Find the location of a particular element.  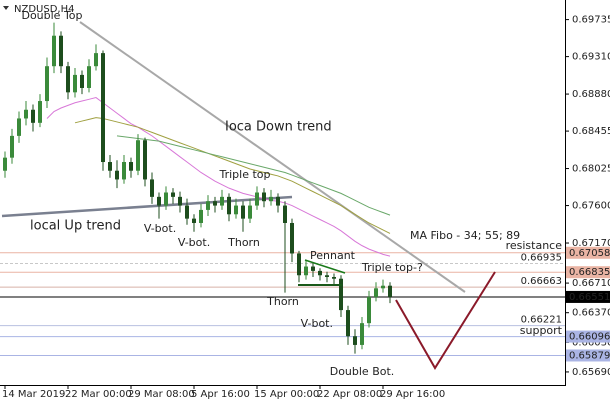

annotation: Thorn is located at coordinates (243, 242).